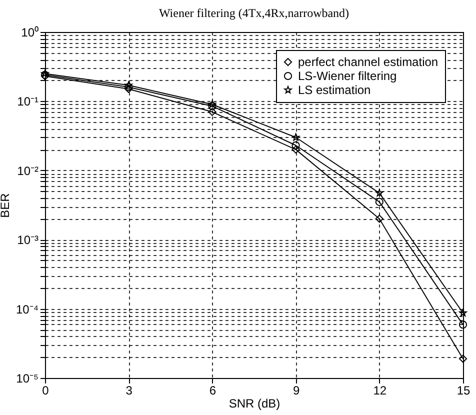  Describe the element at coordinates (27, 309) in the screenshot. I see `y-tick-label: 10⁻⁴` at that location.